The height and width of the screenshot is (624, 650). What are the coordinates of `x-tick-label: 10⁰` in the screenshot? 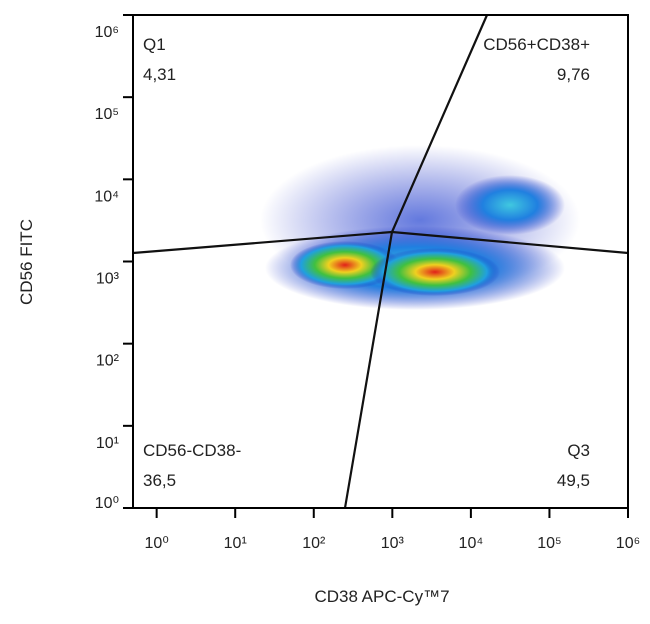 It's located at (157, 543).